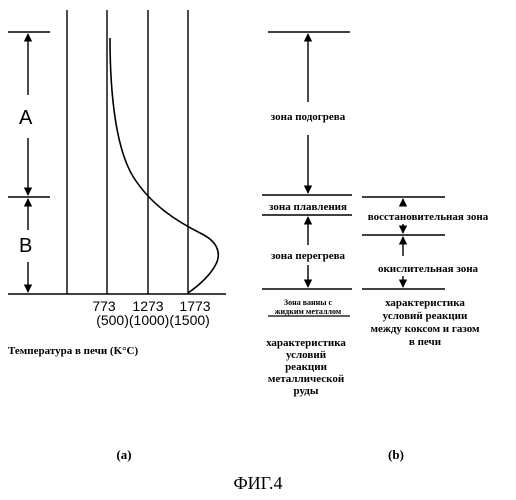 The height and width of the screenshot is (500, 516). What do you see at coordinates (428, 217) in the screenshot?
I see `zone-reduction-label: восстановительная зона` at bounding box center [428, 217].